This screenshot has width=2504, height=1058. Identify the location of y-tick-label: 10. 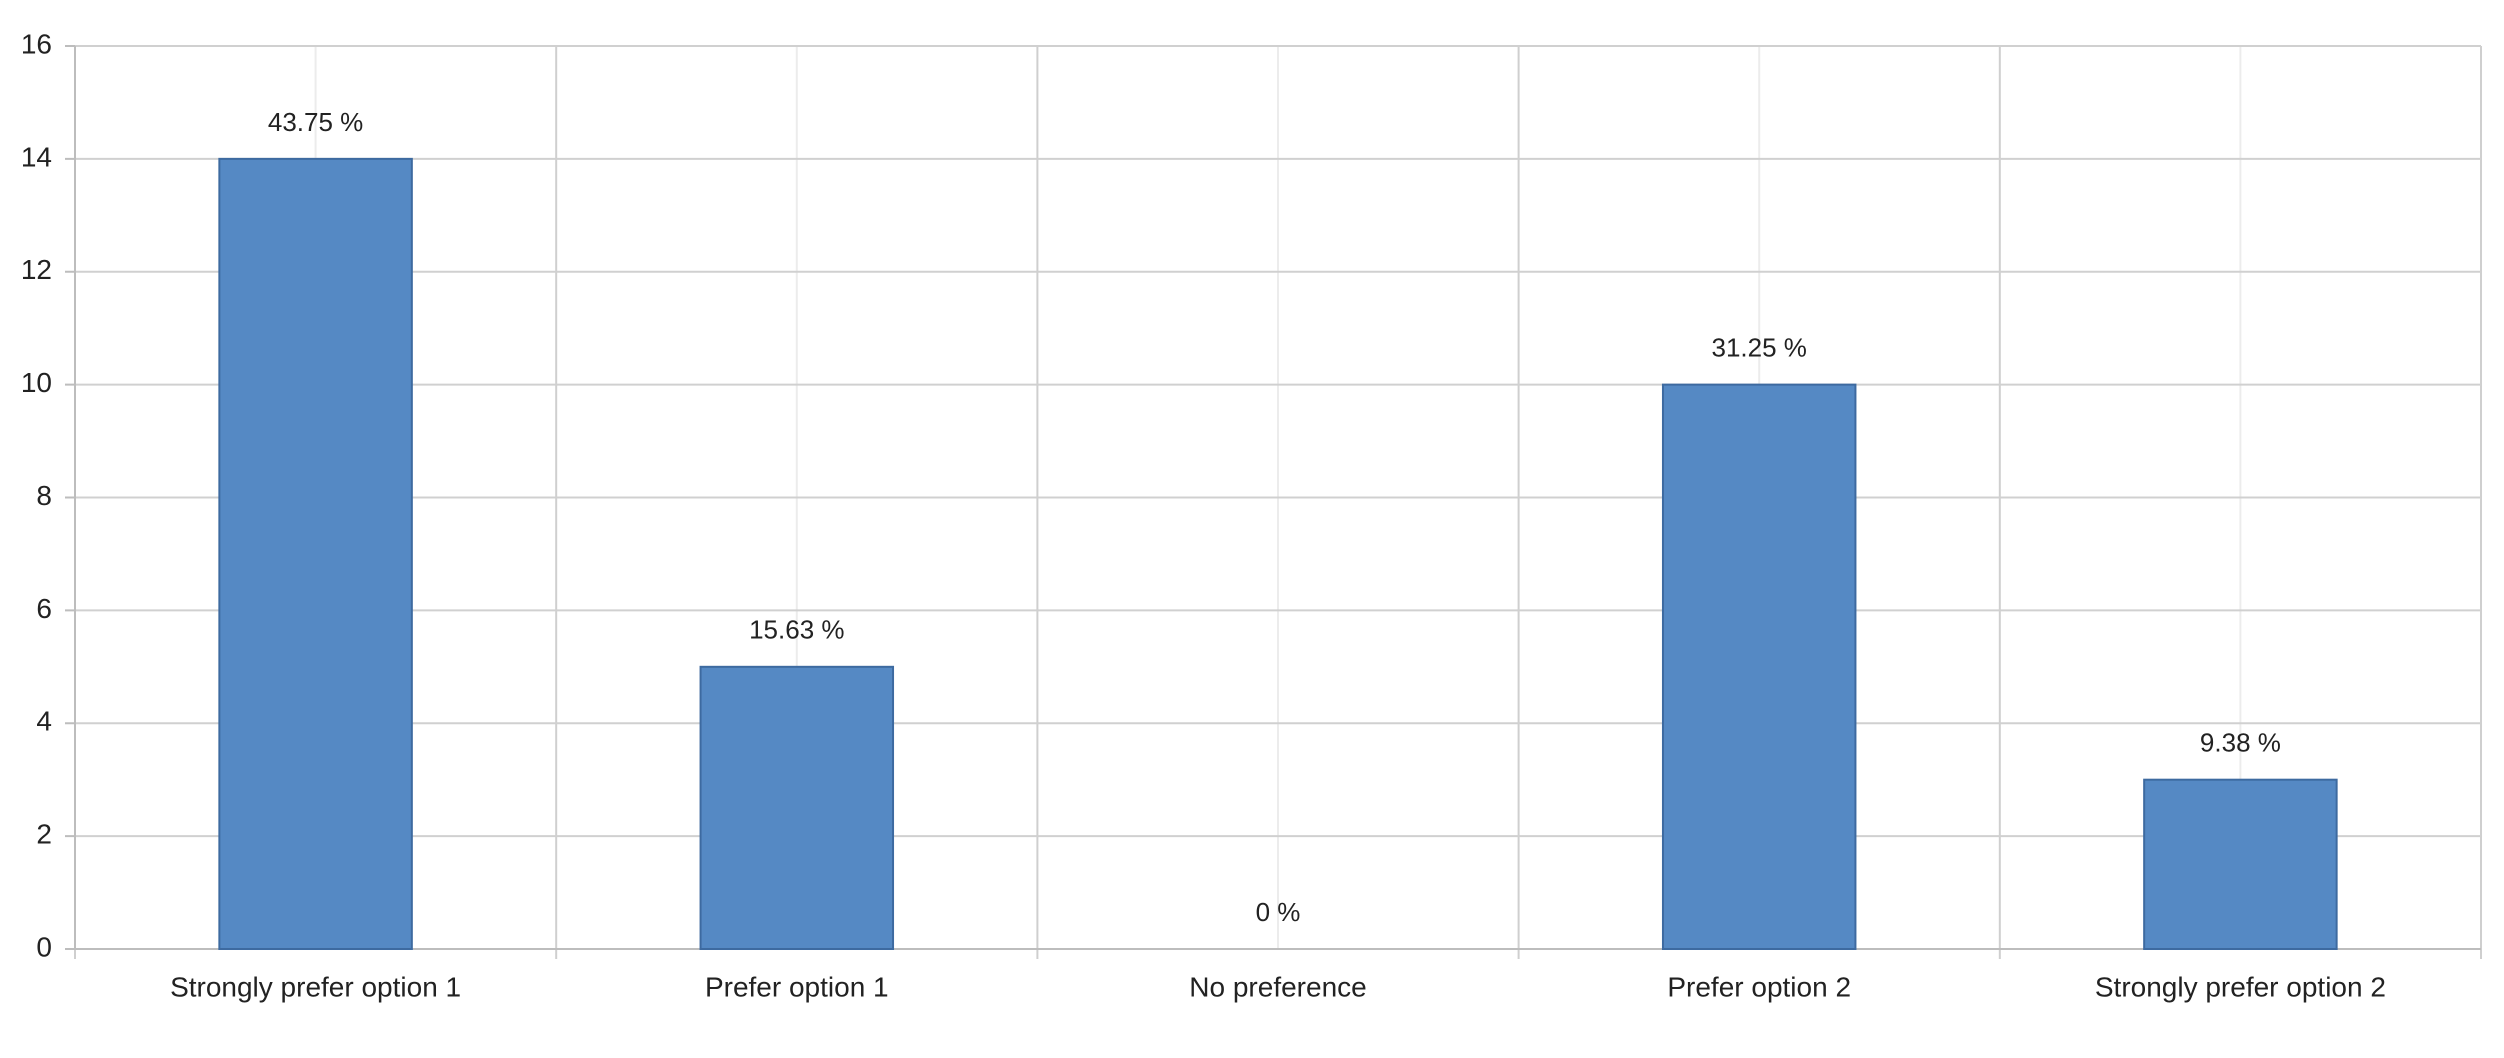
(36, 382).